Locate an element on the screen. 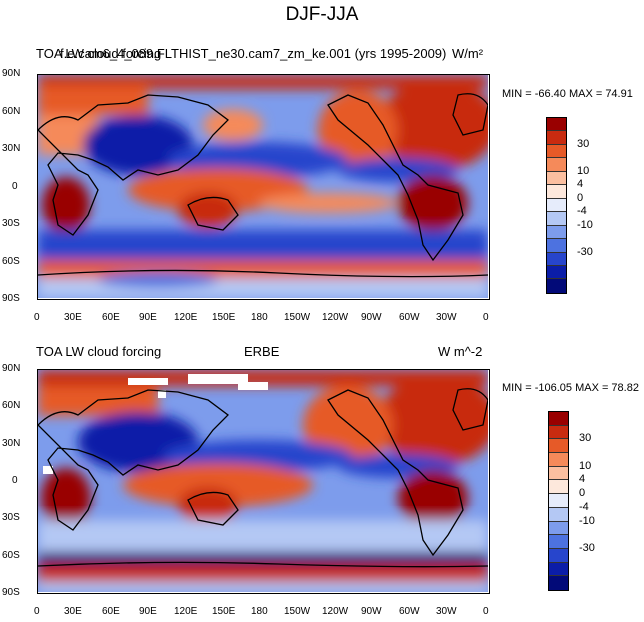 The height and width of the screenshot is (622, 644). colorbar1-label: -30 is located at coordinates (585, 251).